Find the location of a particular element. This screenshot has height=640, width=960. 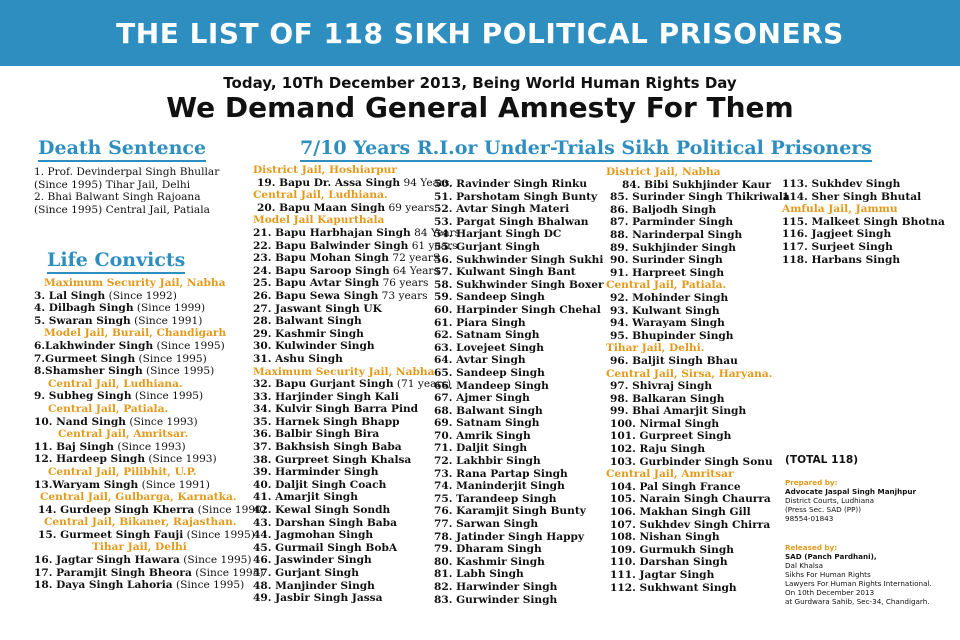

list-item: 21. Bapu Harbhajan Singh 84 Years is located at coordinates (356, 233).